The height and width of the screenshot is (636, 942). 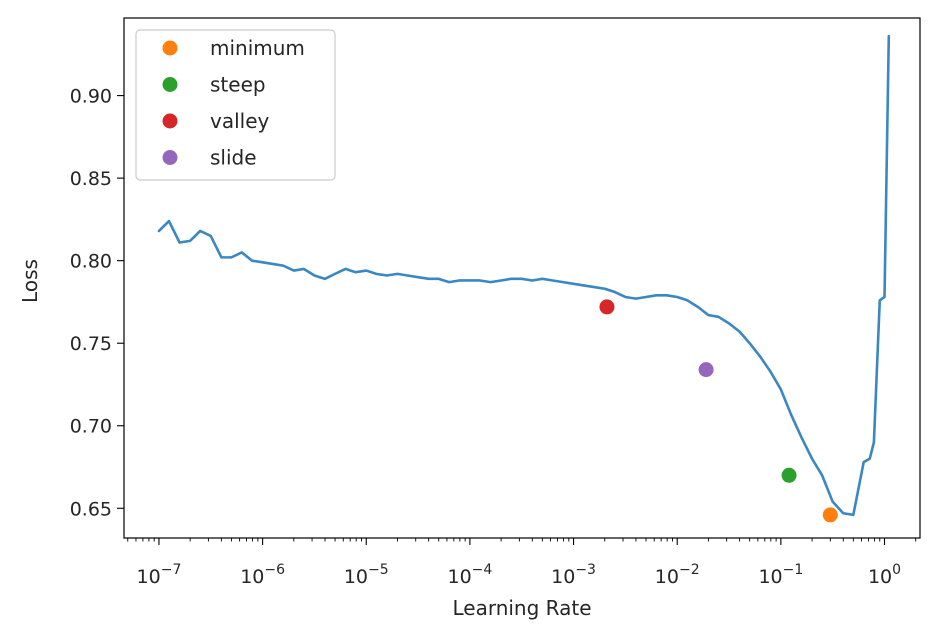 I want to click on y-tick-label: 0.80, so click(x=91, y=262).